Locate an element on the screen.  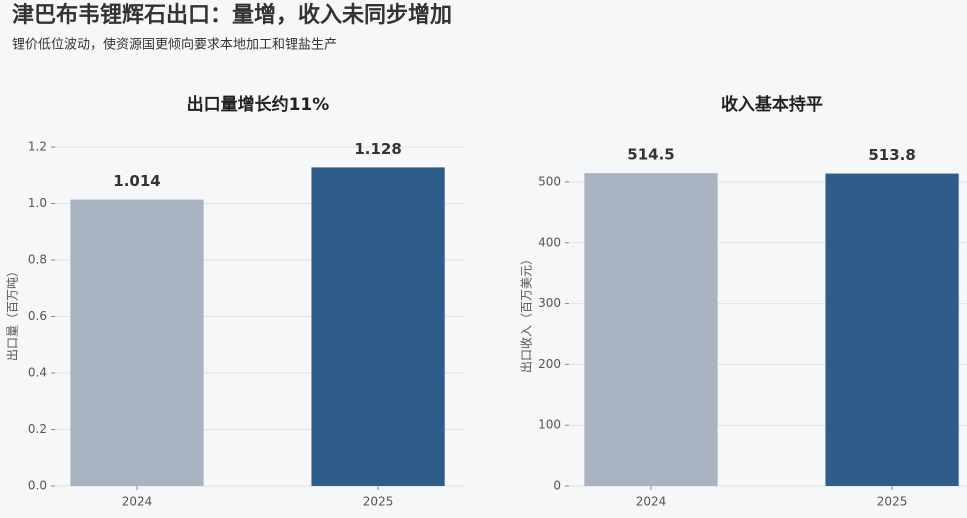
y-tick-label: 0.8 is located at coordinates (37, 260).